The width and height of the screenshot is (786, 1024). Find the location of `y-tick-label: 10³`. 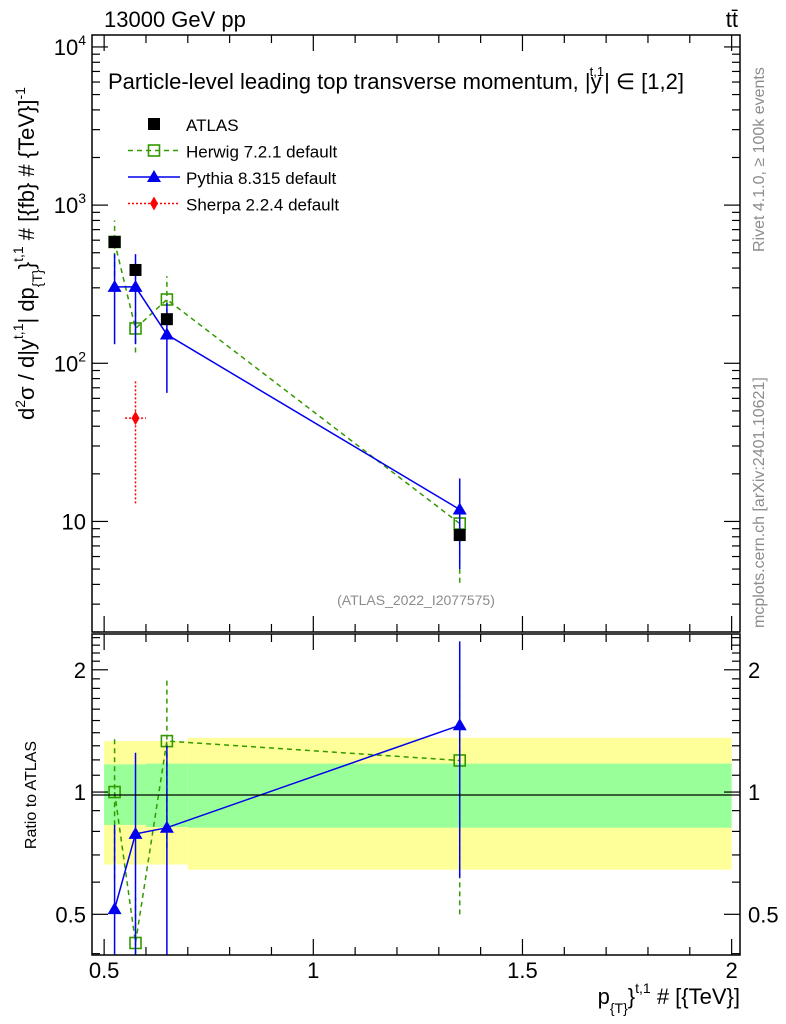

y-tick-label: 10³ is located at coordinates (70, 204).